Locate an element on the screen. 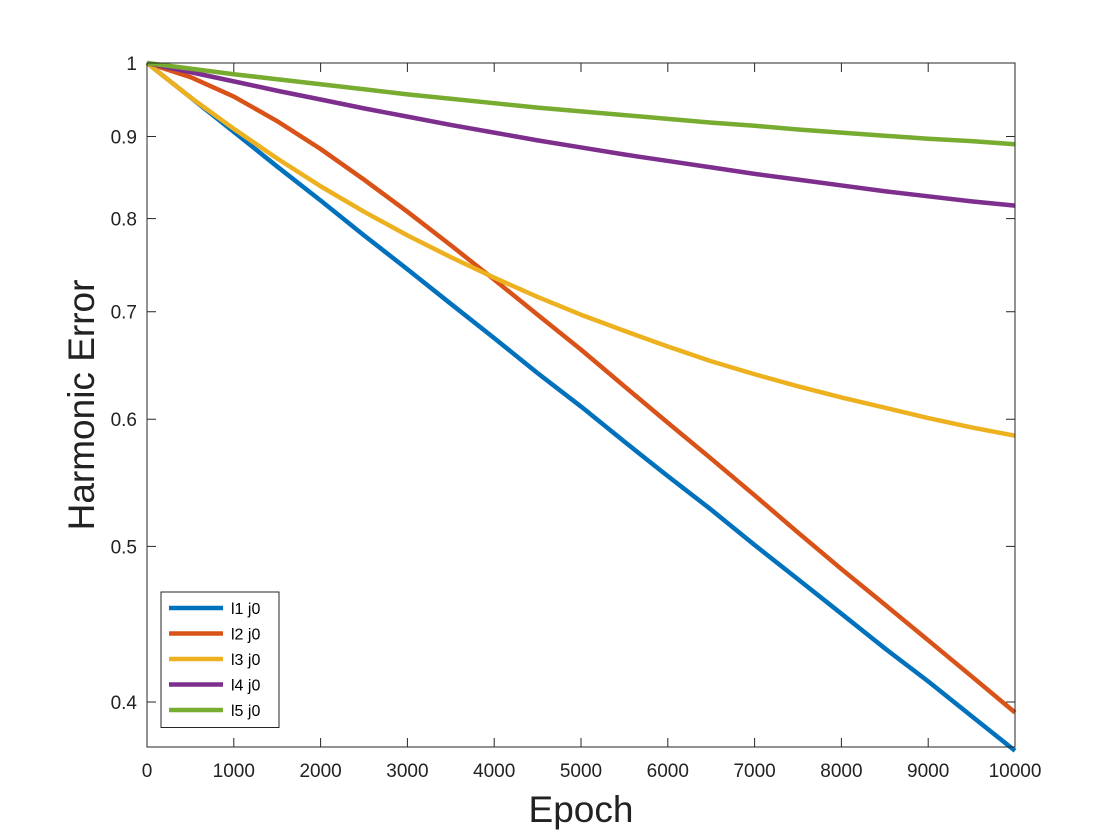 The width and height of the screenshot is (1120, 840). x-tick-label: 0 is located at coordinates (147, 771).